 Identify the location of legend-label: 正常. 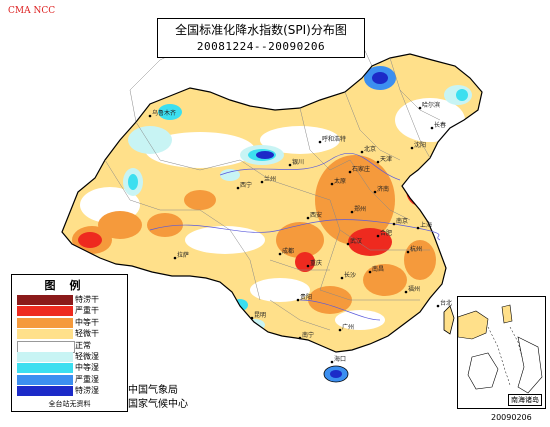
(83, 345).